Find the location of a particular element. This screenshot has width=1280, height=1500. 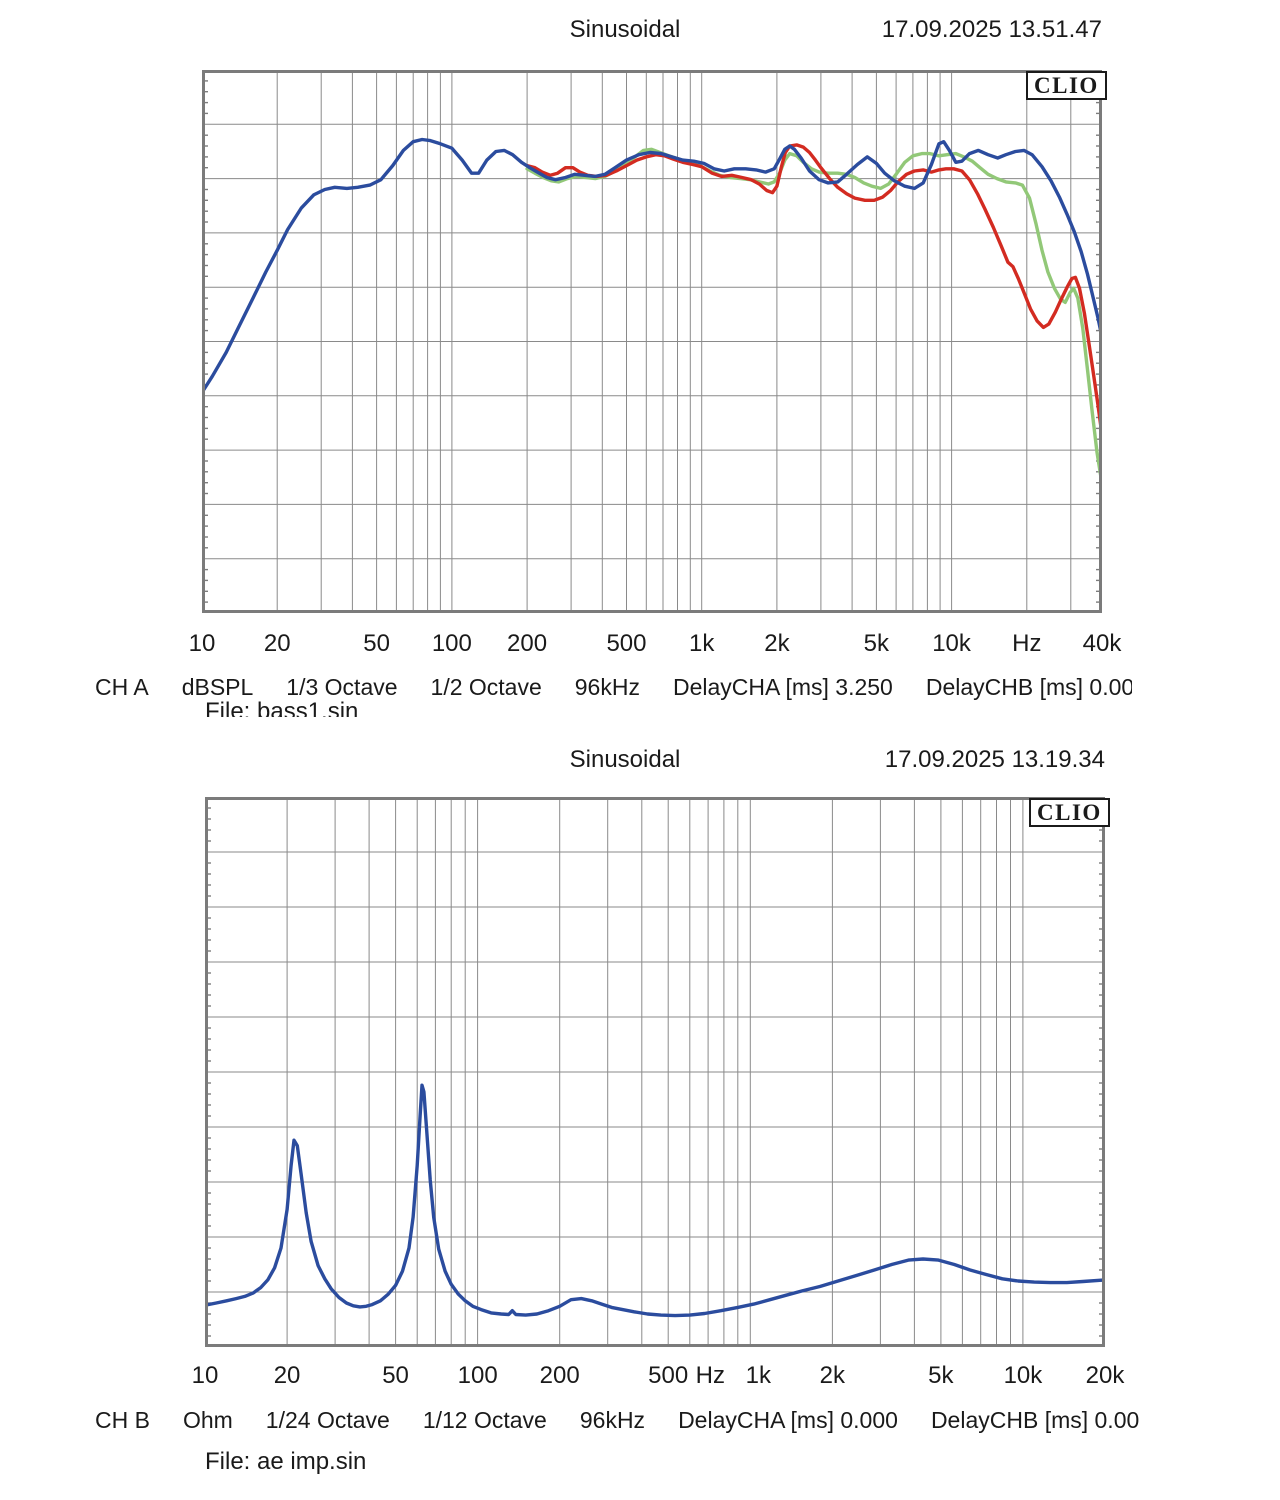

chart2-file-label: File: ae imp.sin is located at coordinates (286, 1461).